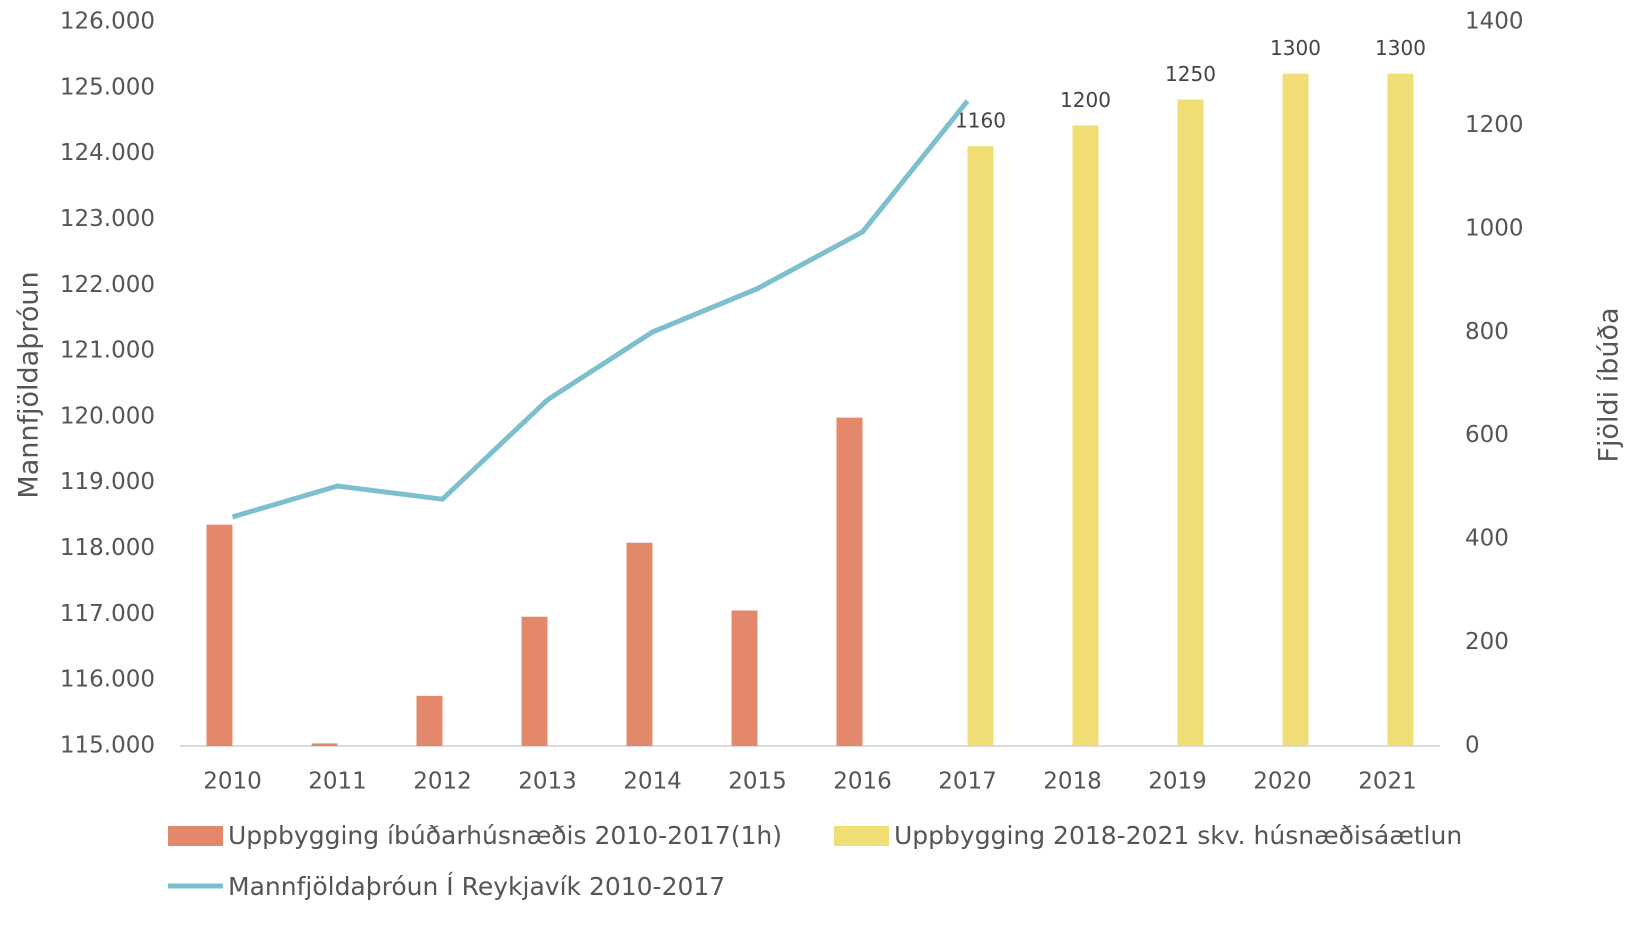 The width and height of the screenshot is (1635, 938). Describe the element at coordinates (107, 680) in the screenshot. I see `y-tick-label: 116.000` at that location.